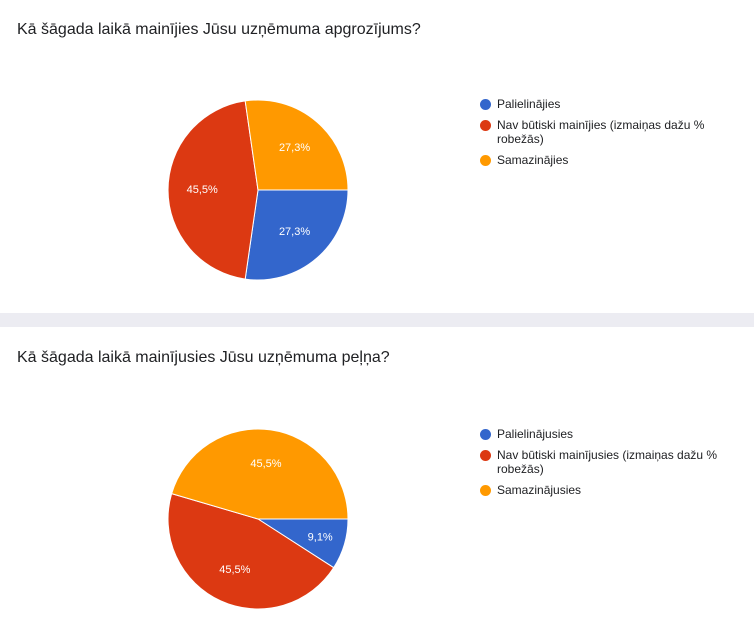 The width and height of the screenshot is (754, 635). What do you see at coordinates (600, 160) in the screenshot?
I see `legend-item-decreased: Samazinājies` at bounding box center [600, 160].